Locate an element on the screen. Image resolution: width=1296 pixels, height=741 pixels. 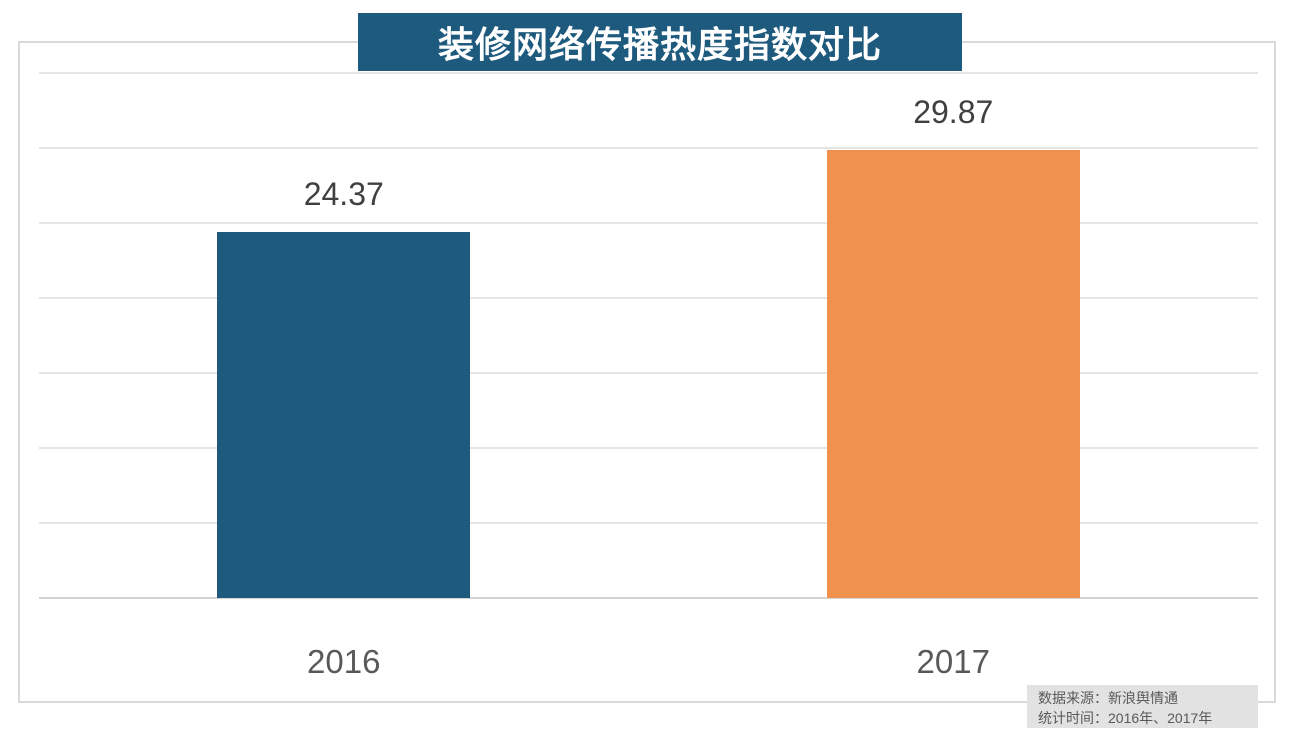
chart-title: 装修网络传播热度指数对比 is located at coordinates (659, 44).